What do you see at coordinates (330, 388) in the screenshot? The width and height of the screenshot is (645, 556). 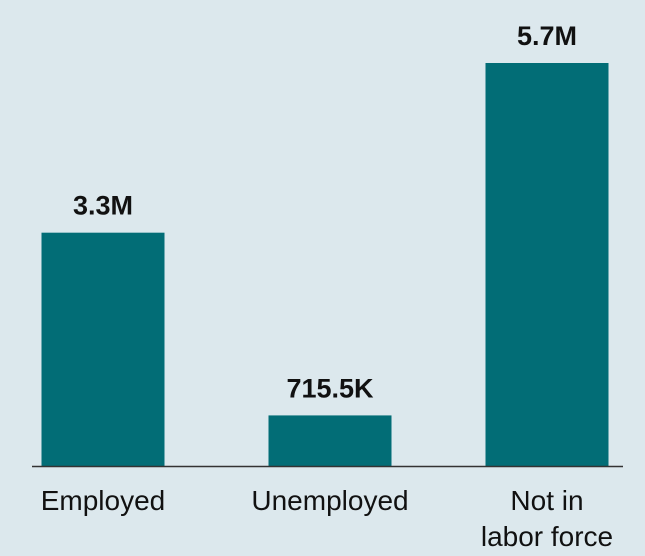 I see `value-label-1: 715.5K` at bounding box center [330, 388].